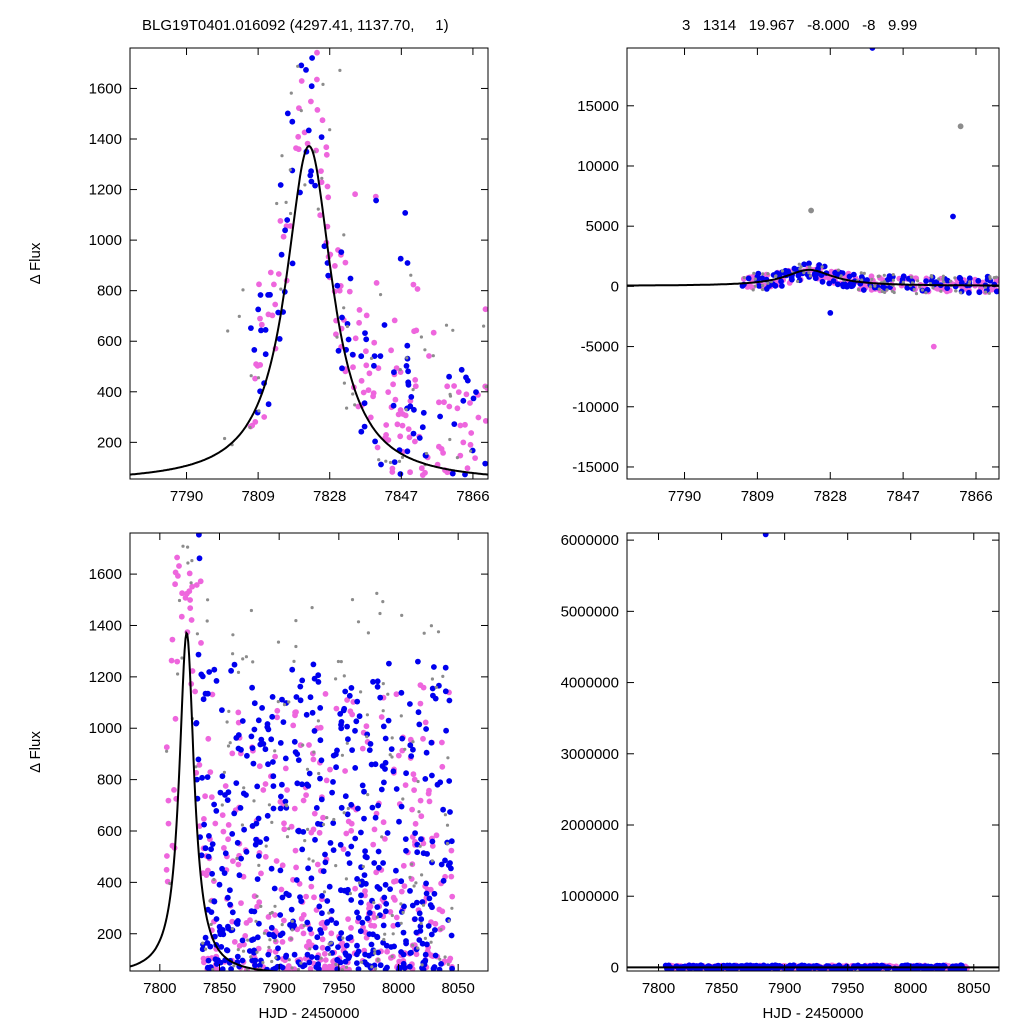  What do you see at coordinates (472, 496) in the screenshot?
I see `x-tick-label: 7866` at bounding box center [472, 496].